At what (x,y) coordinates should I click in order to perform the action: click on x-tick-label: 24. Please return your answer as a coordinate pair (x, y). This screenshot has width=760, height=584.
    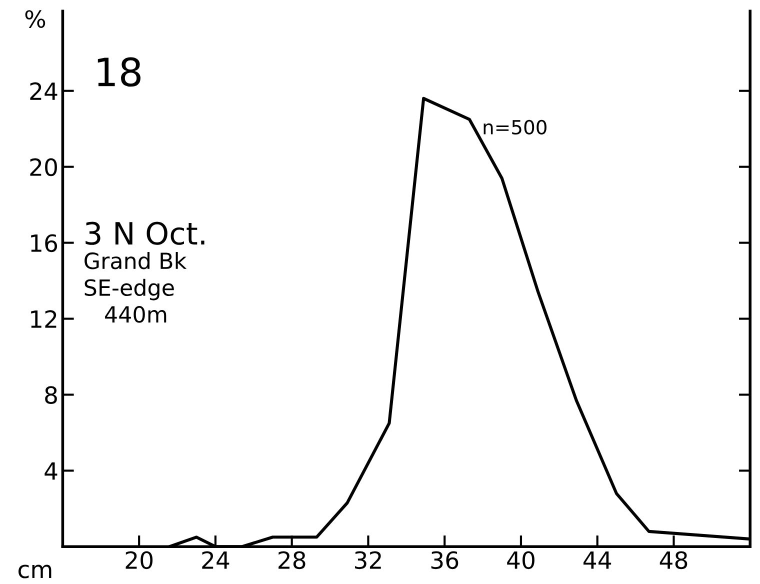
    Looking at the image, I should click on (216, 560).